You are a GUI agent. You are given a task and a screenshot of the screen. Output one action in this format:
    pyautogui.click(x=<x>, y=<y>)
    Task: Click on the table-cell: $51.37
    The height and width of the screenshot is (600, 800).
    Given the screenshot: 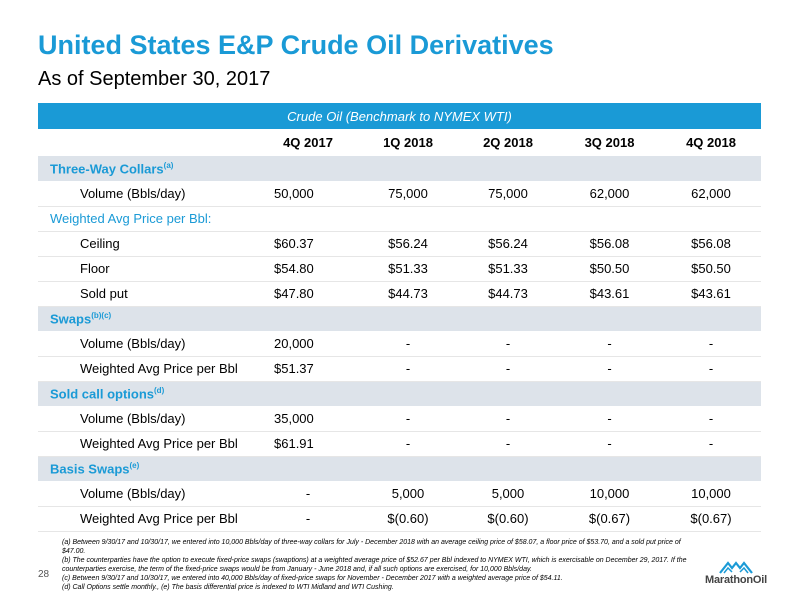 What is the action you would take?
    pyautogui.click(x=308, y=369)
    